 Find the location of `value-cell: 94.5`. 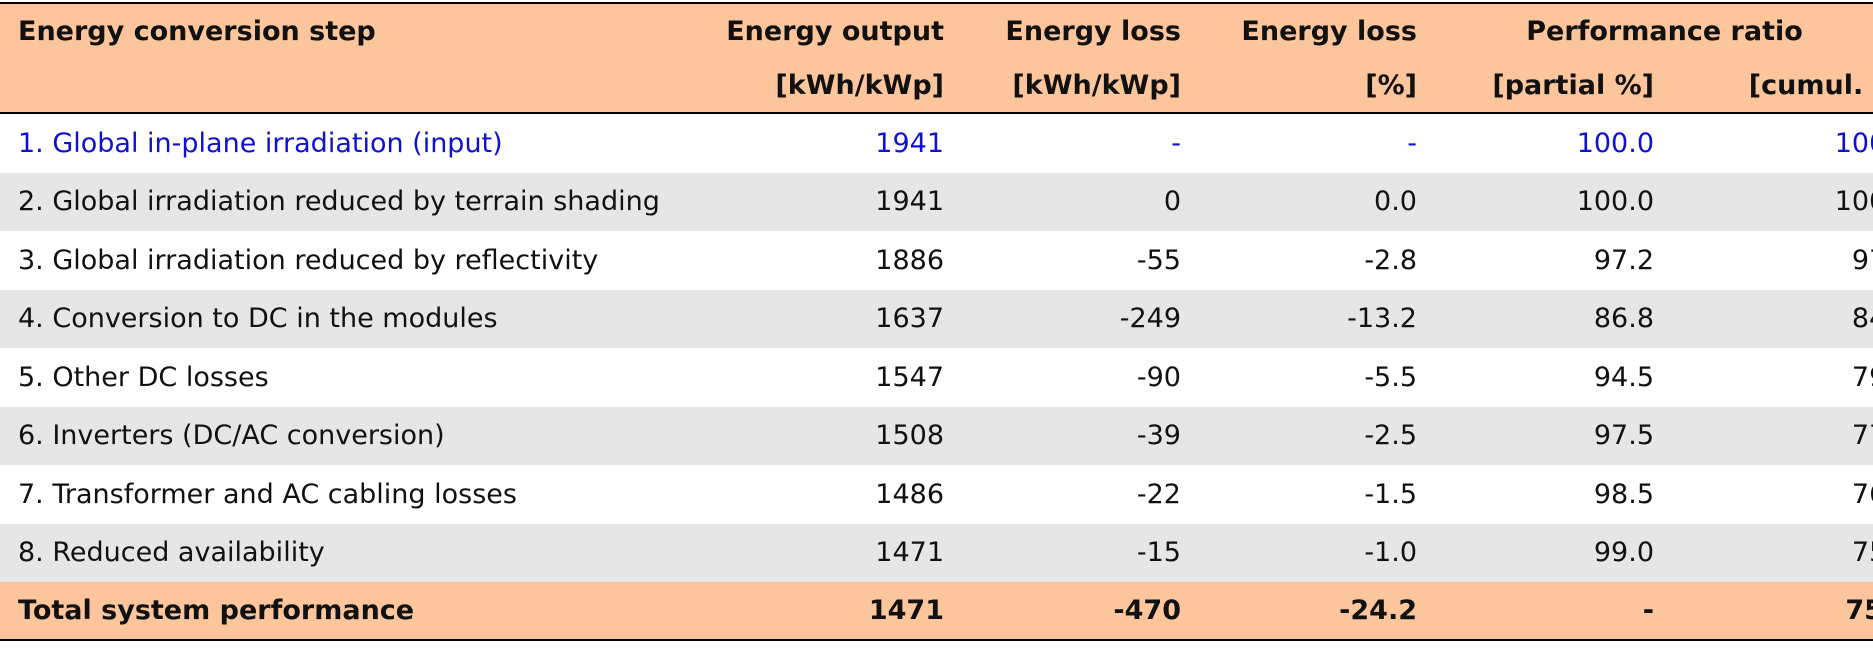

value-cell: 94.5 is located at coordinates (1623, 377).